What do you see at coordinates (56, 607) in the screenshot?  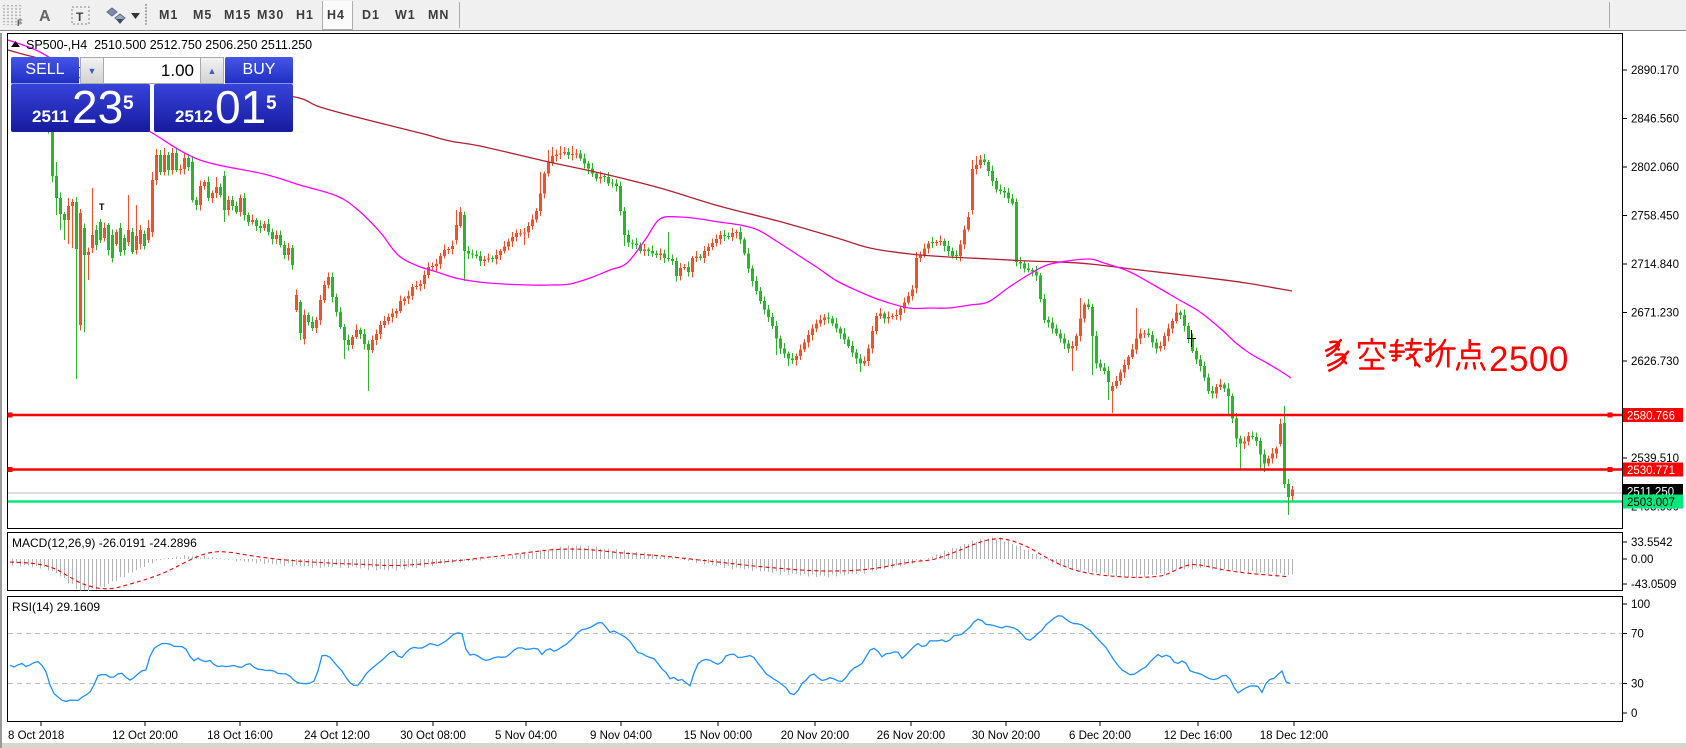 I see `svg-text: RSI(14) 29.1609` at bounding box center [56, 607].